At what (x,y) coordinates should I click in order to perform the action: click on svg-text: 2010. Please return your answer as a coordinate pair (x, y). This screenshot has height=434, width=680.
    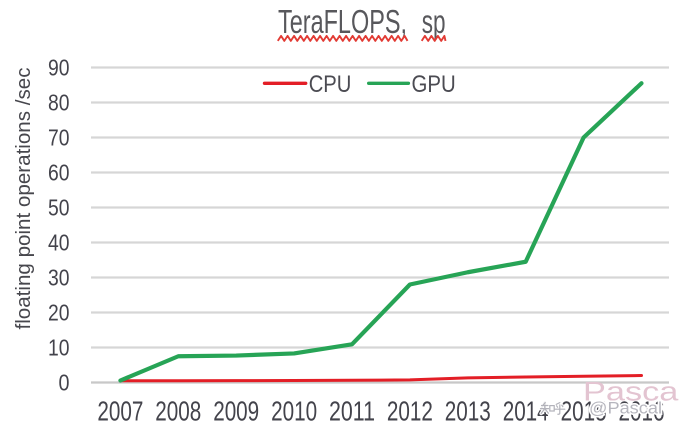
    Looking at the image, I should click on (294, 411).